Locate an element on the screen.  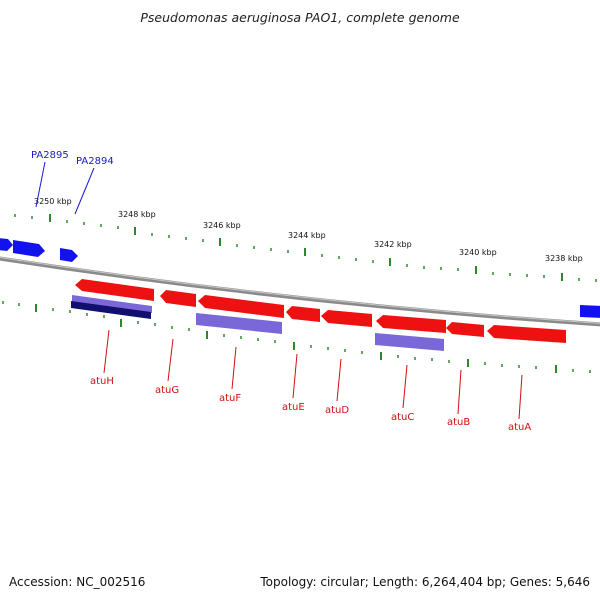
forward-gene-arrow-pa2894 is located at coordinates (69, 255).